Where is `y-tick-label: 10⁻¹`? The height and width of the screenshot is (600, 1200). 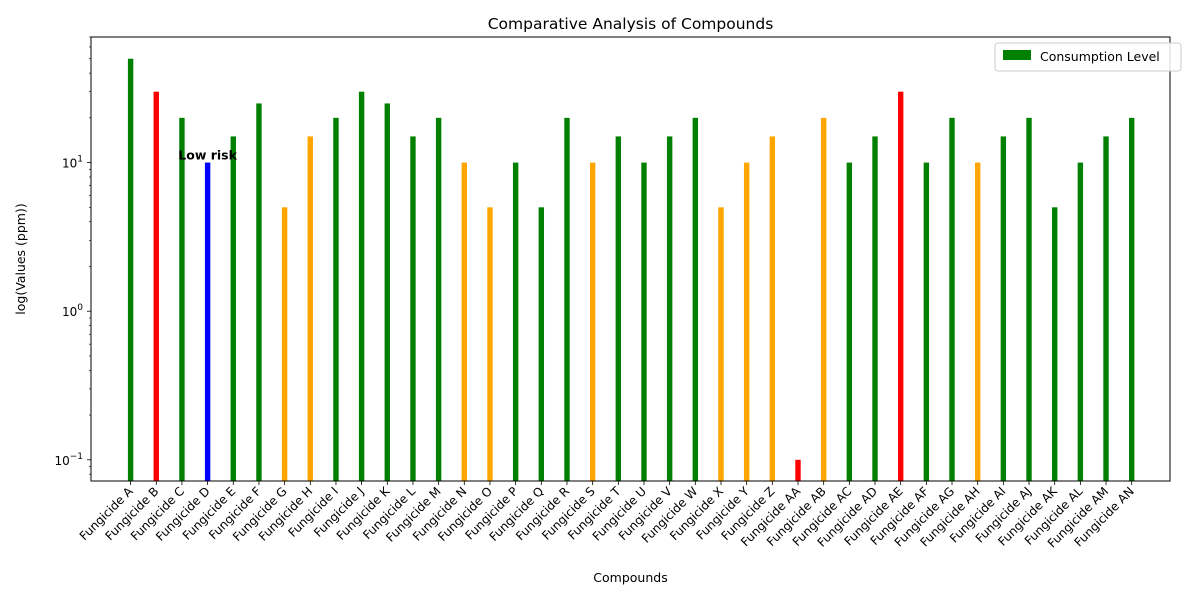 y-tick-label: 10⁻¹ is located at coordinates (68, 460).